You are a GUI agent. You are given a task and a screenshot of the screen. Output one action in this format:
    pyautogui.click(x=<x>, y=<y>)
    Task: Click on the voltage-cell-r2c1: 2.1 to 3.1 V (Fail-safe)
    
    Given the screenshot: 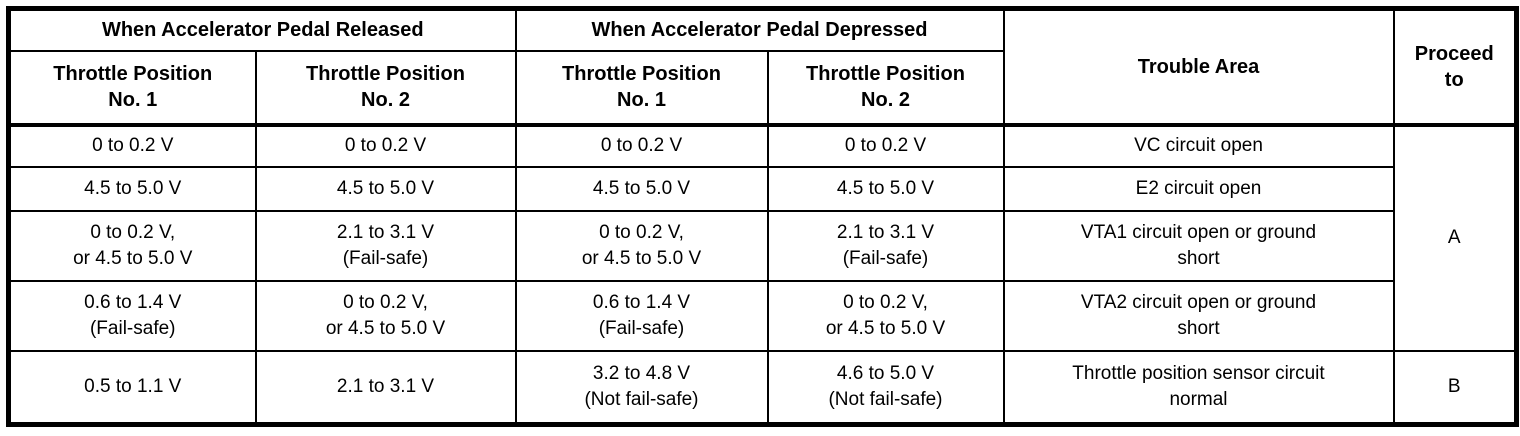 What is the action you would take?
    pyautogui.click(x=385, y=245)
    